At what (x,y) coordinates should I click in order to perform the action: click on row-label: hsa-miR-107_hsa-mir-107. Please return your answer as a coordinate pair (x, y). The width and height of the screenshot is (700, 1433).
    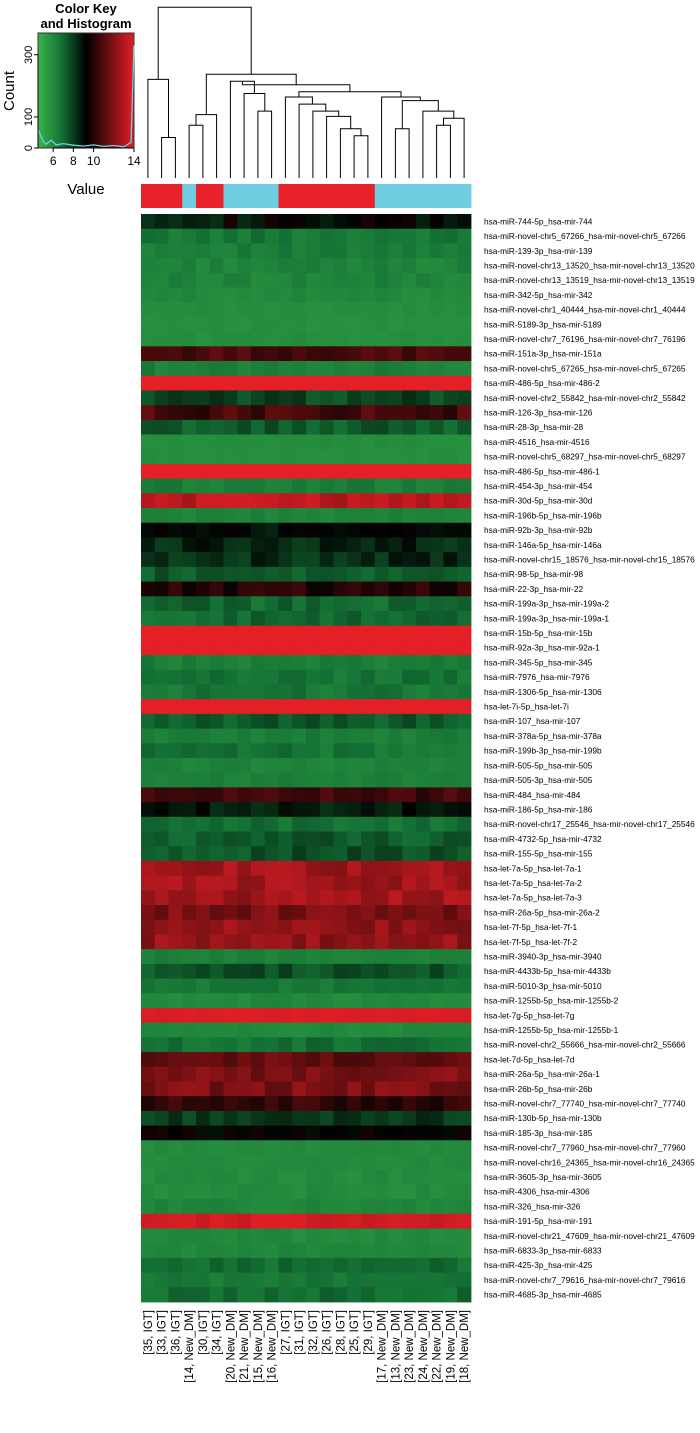
    Looking at the image, I should click on (532, 721).